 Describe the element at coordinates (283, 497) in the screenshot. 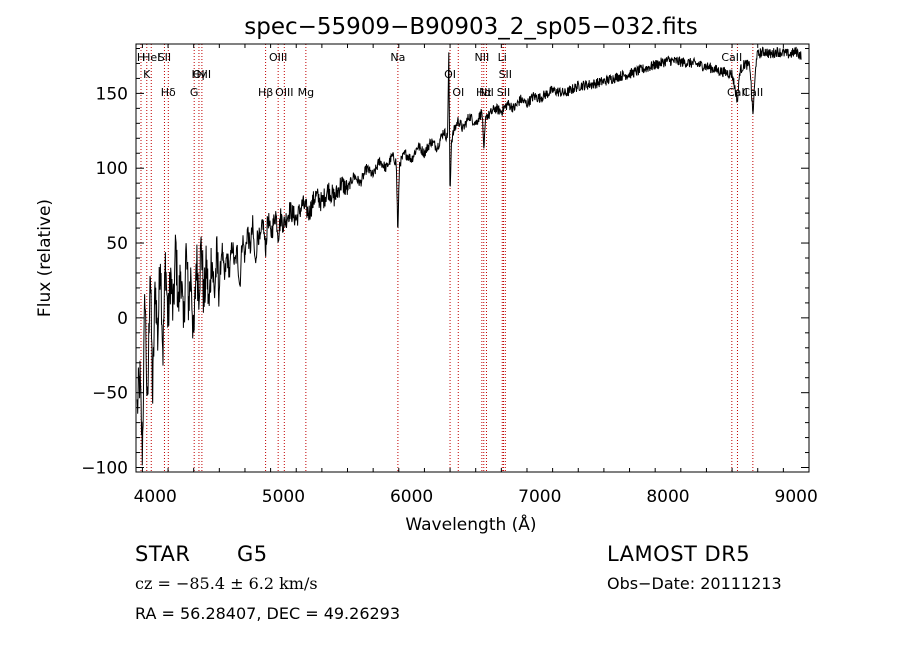

I see `x-tick-label-1: 5000` at that location.